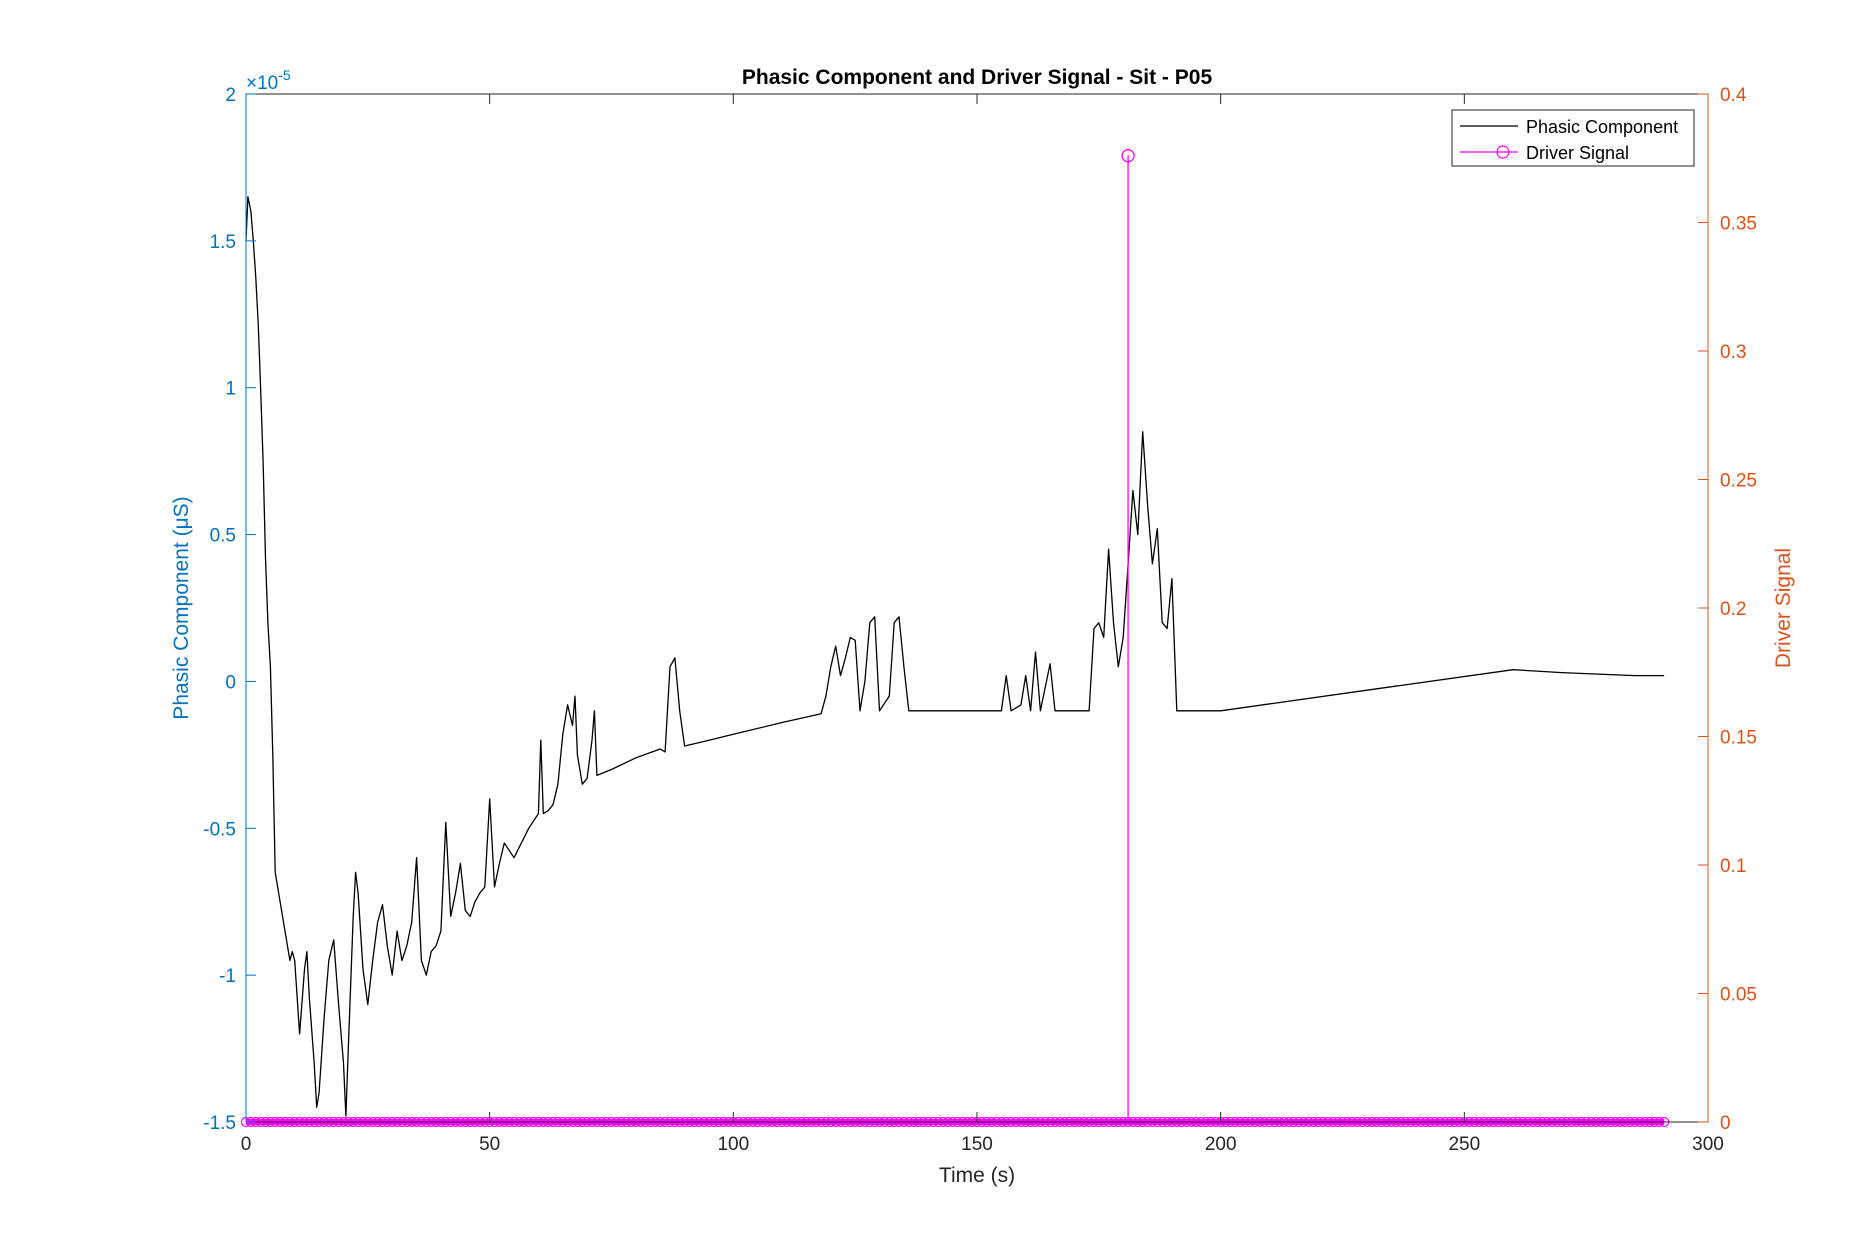 The height and width of the screenshot is (1250, 1875). Describe the element at coordinates (1783, 608) in the screenshot. I see `right-y-axis-title: Driver Signal` at that location.